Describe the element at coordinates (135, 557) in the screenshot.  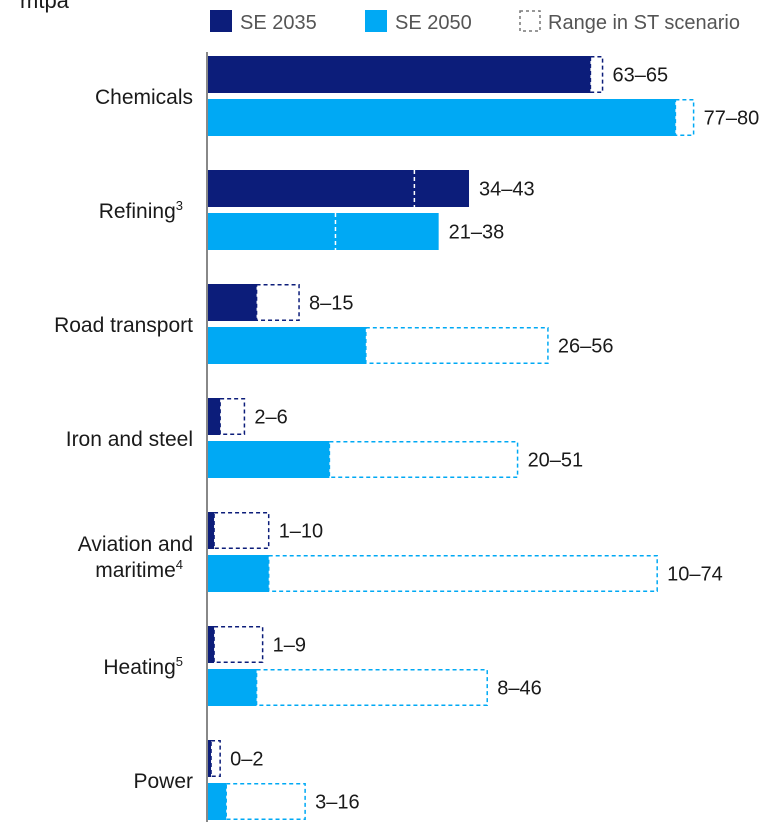
I see `category-label: Aviation and maritime4` at that location.